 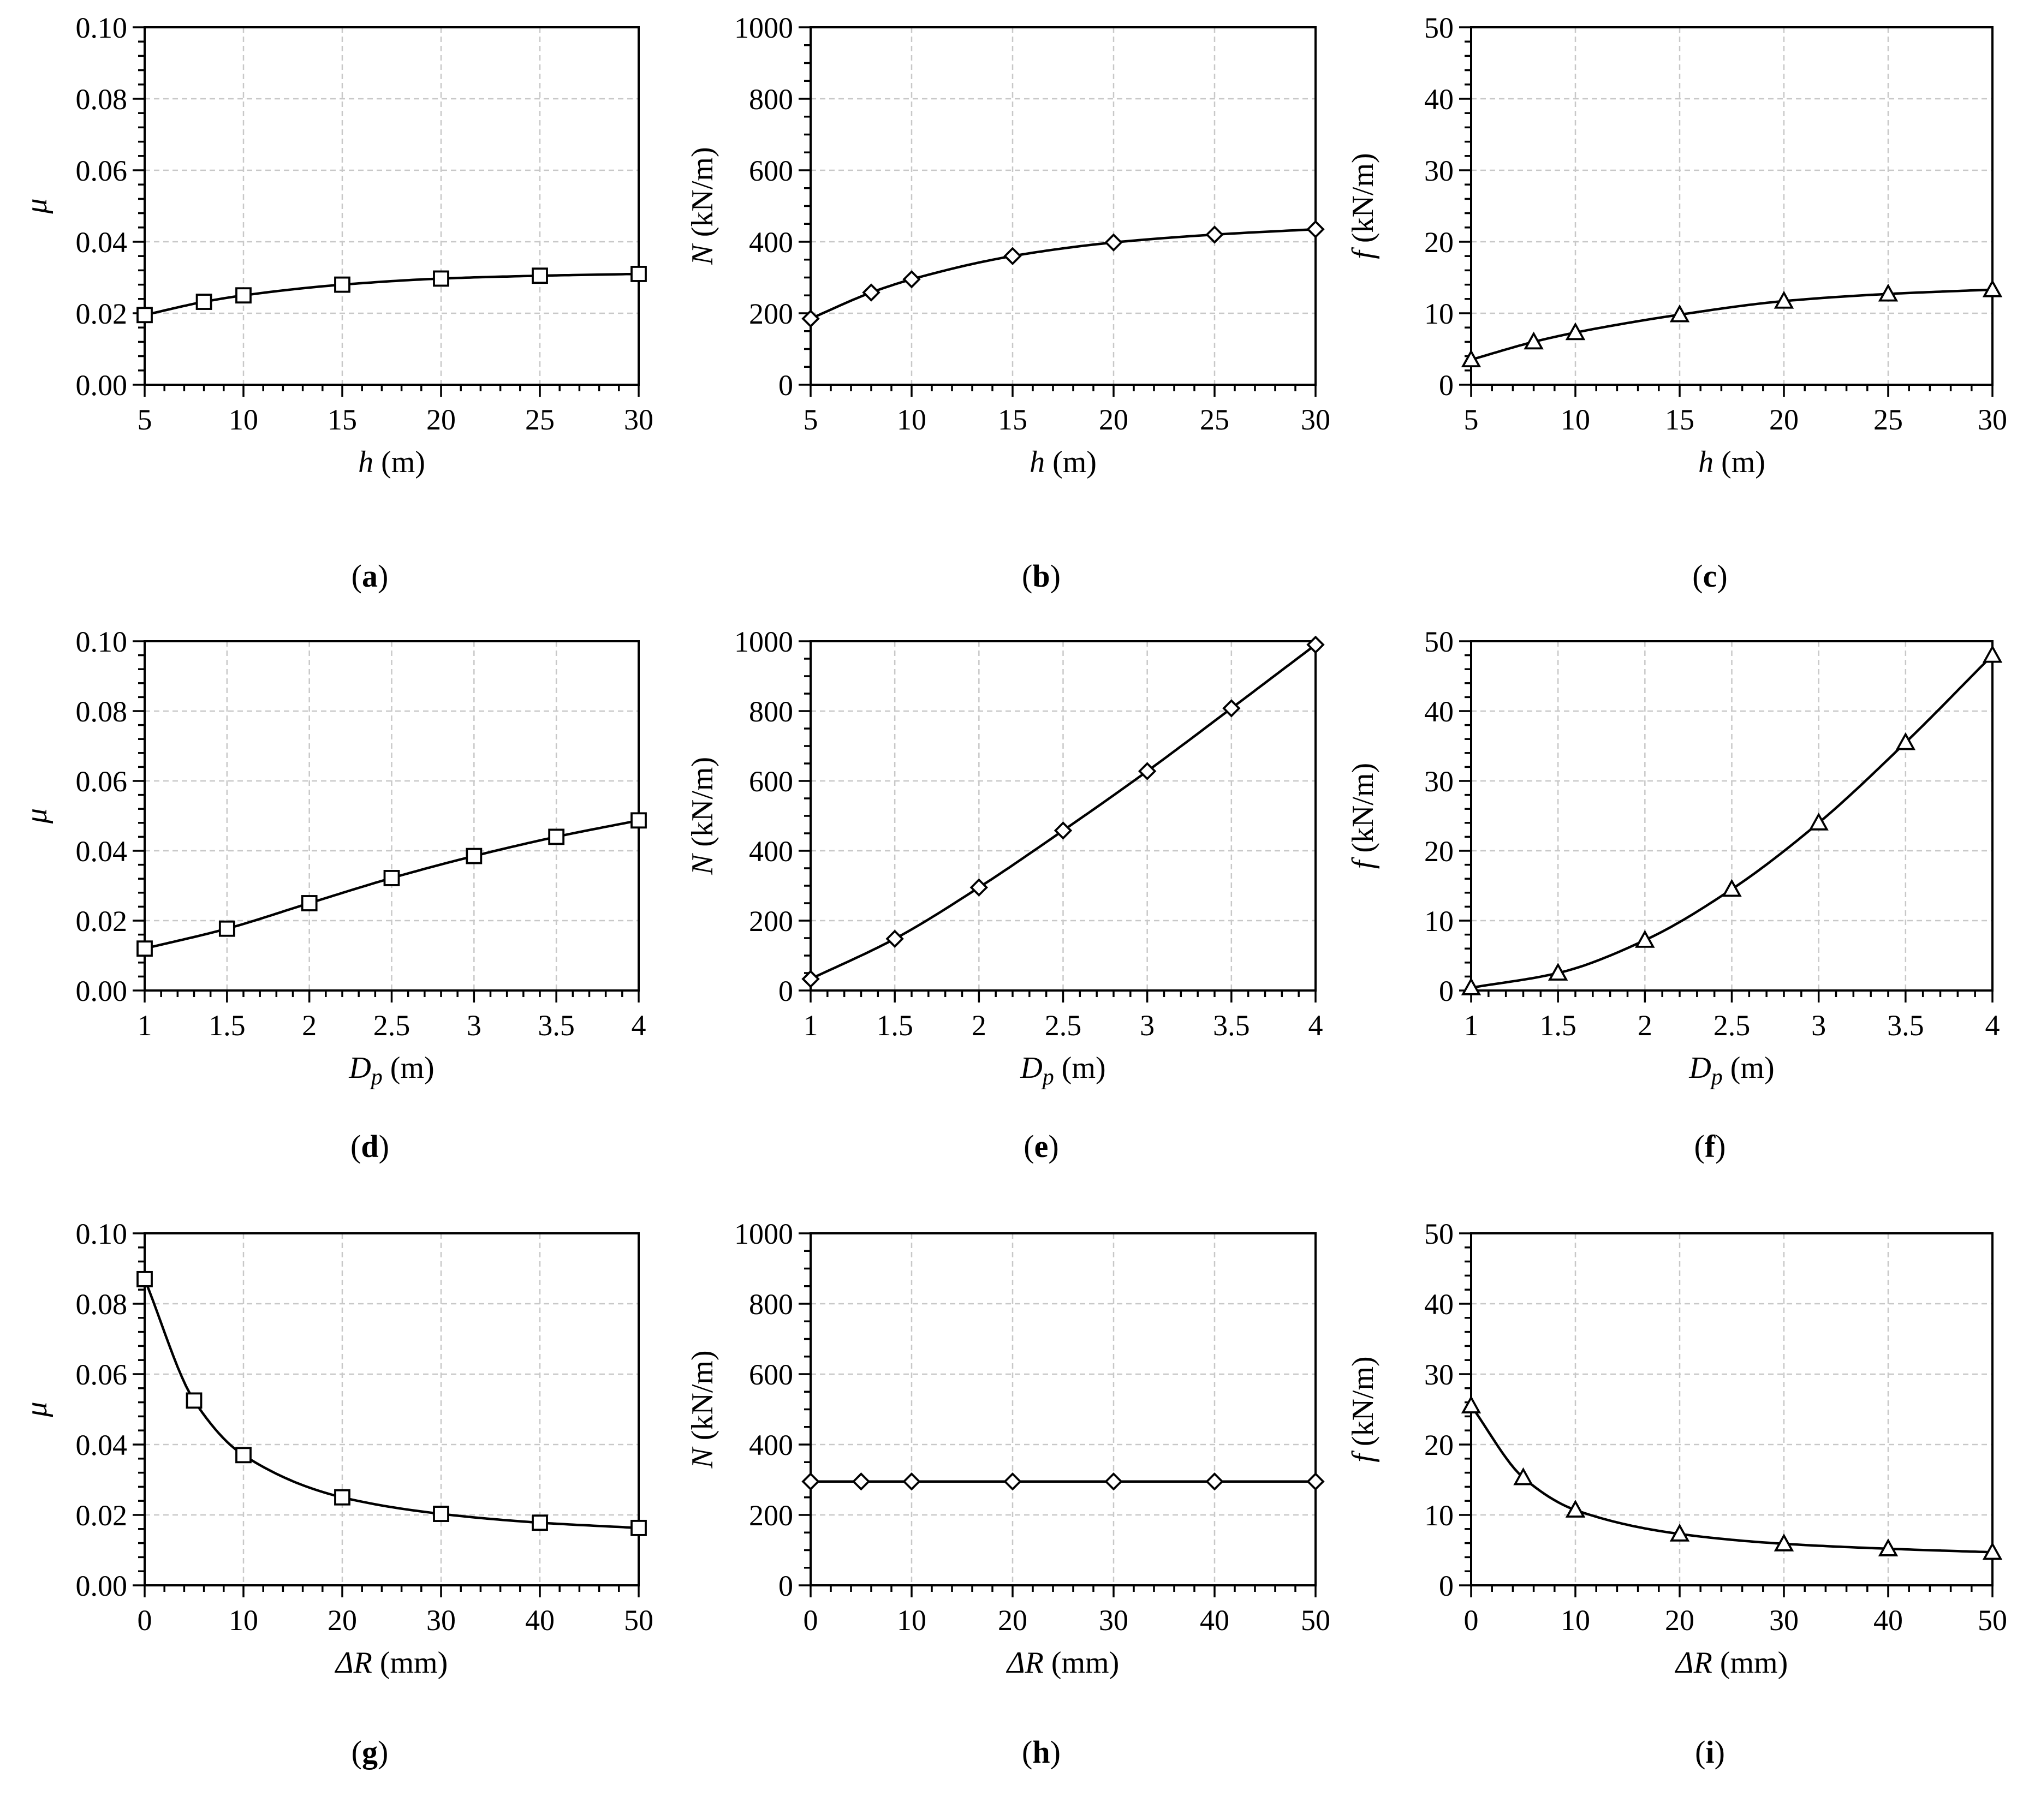 What do you see at coordinates (102, 781) in the screenshot?
I see `y-tick-label: 0.06` at bounding box center [102, 781].